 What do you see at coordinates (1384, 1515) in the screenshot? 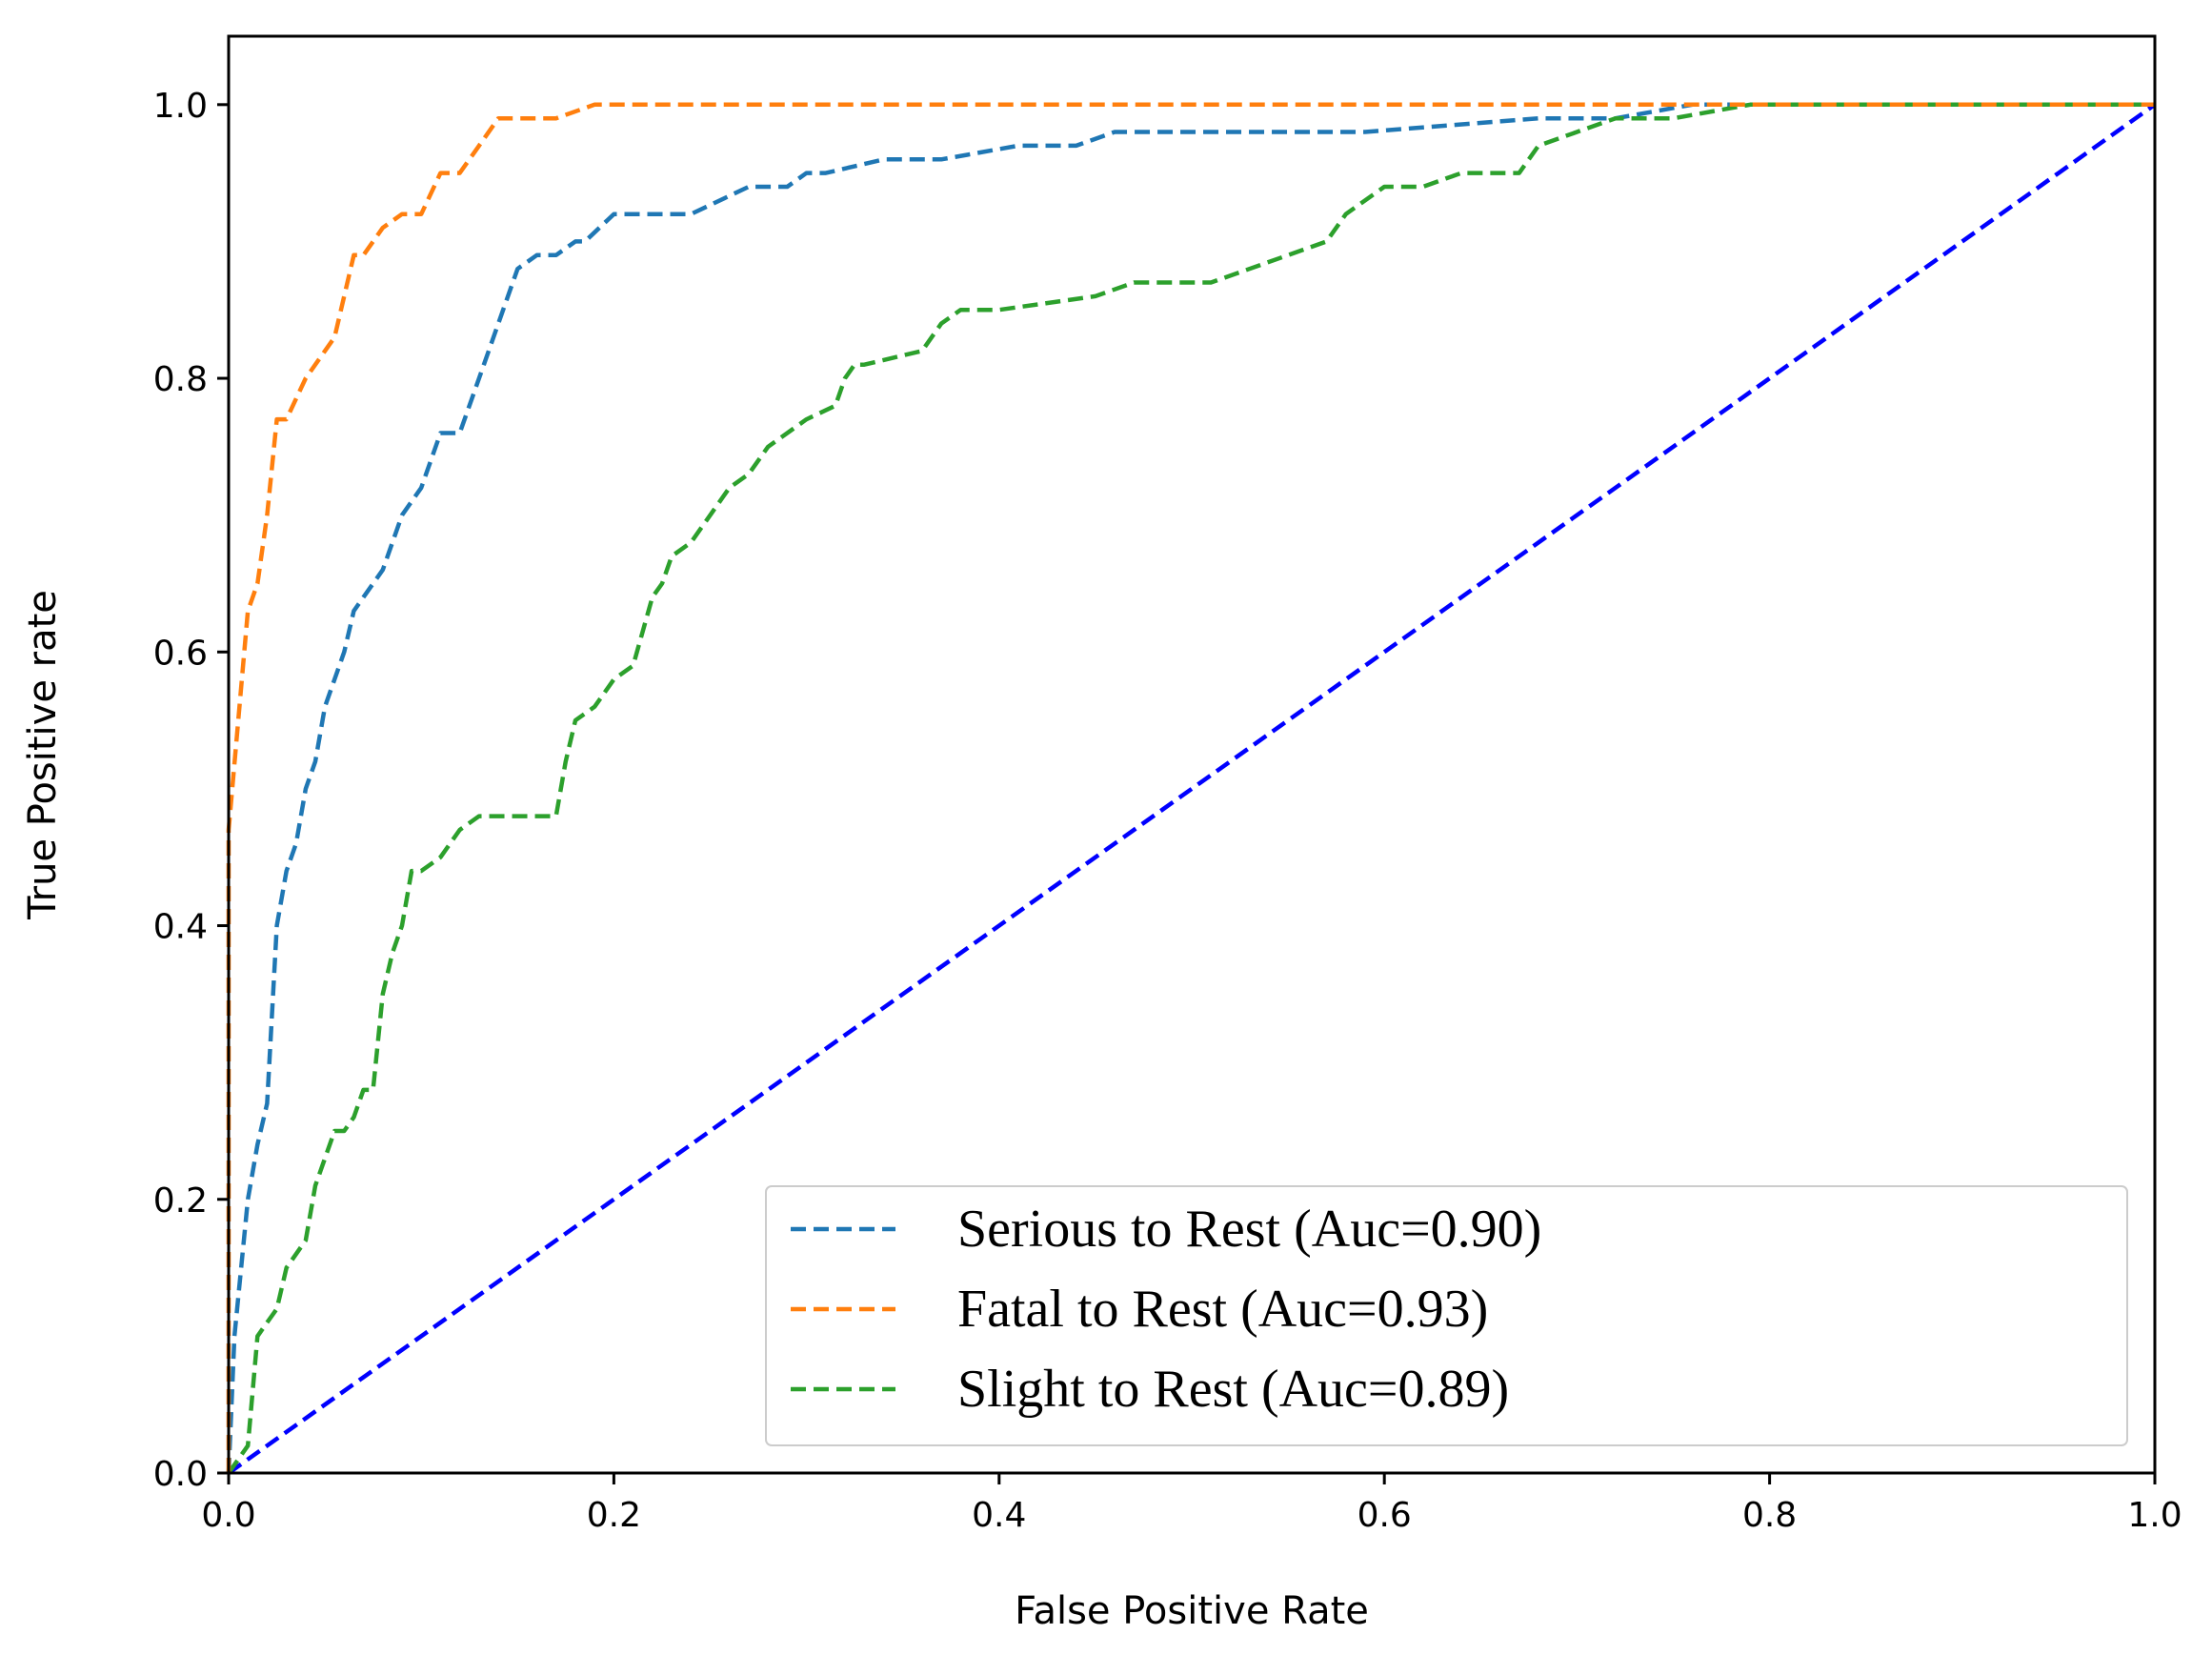
I see `x-tick-label: 0.6` at bounding box center [1384, 1515].